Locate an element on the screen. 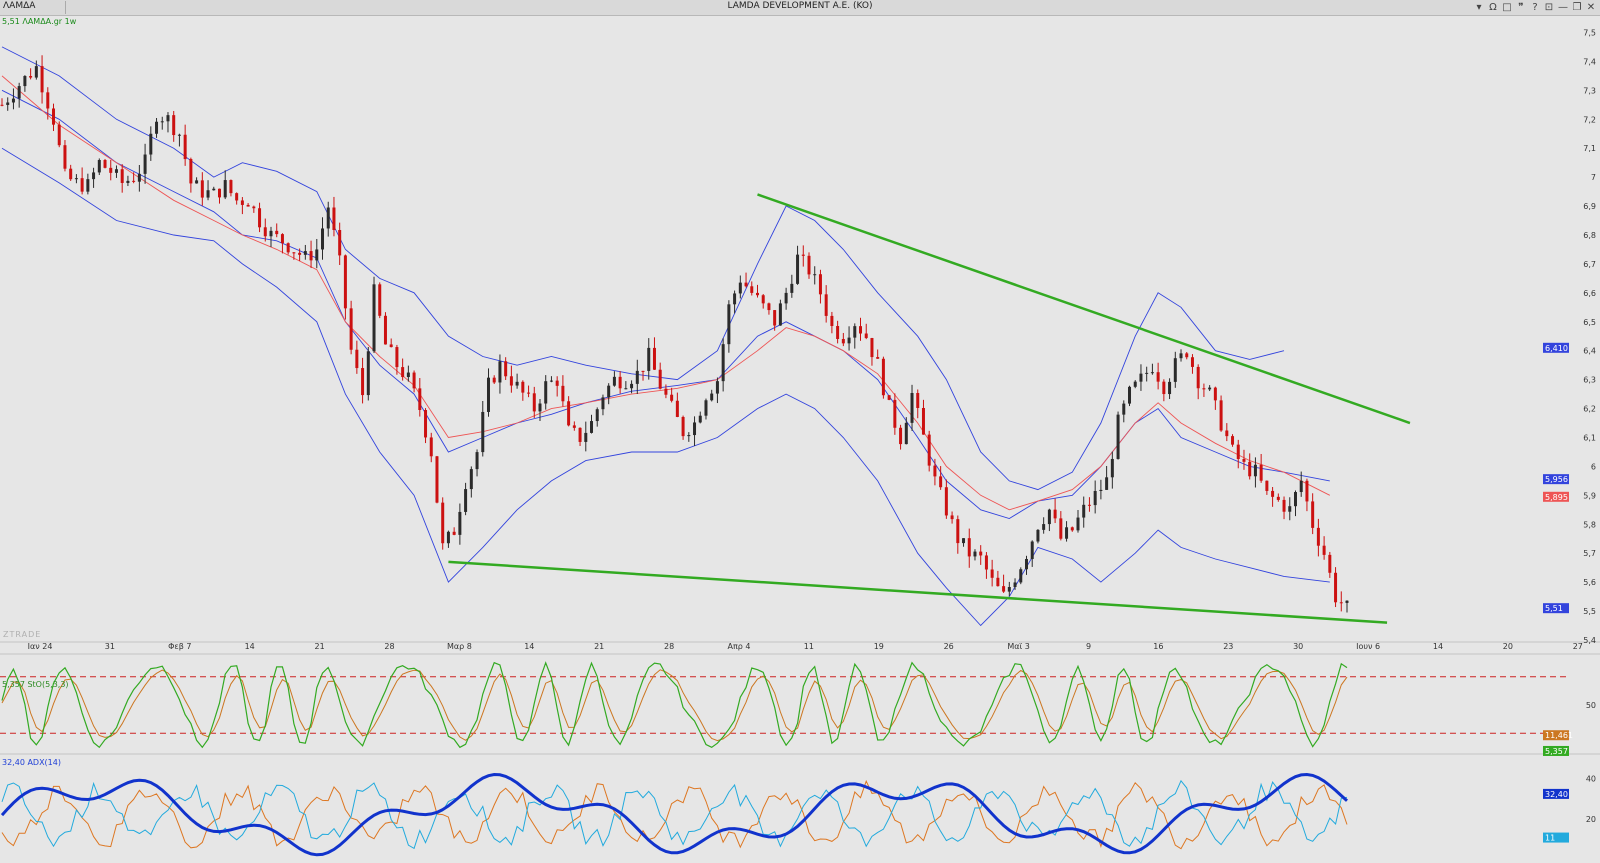  stochastic-d-line is located at coordinates (674, 705).